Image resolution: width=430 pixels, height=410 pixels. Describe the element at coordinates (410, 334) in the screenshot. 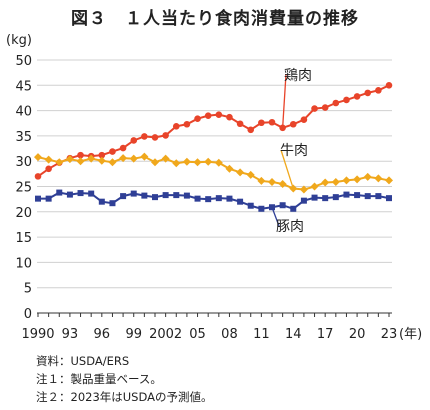

I see `x-axis-unit: (年)` at that location.